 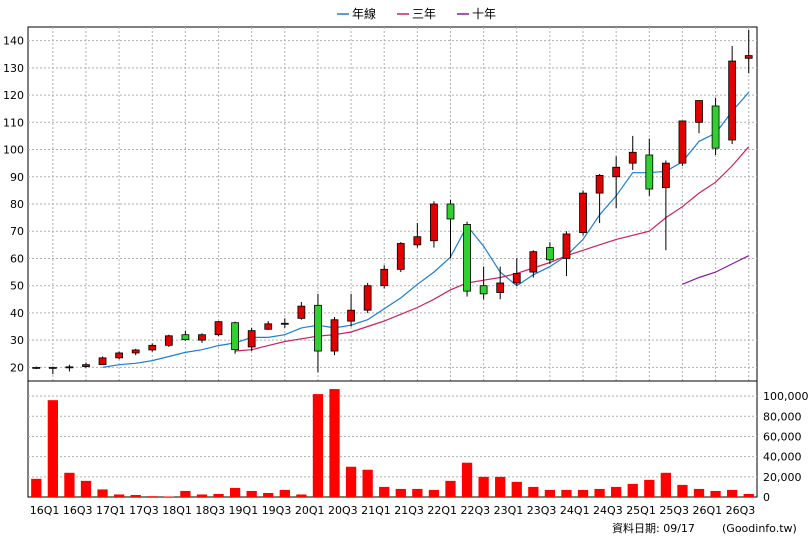 What do you see at coordinates (484, 14) in the screenshot?
I see `legend-label: 十年` at bounding box center [484, 14].